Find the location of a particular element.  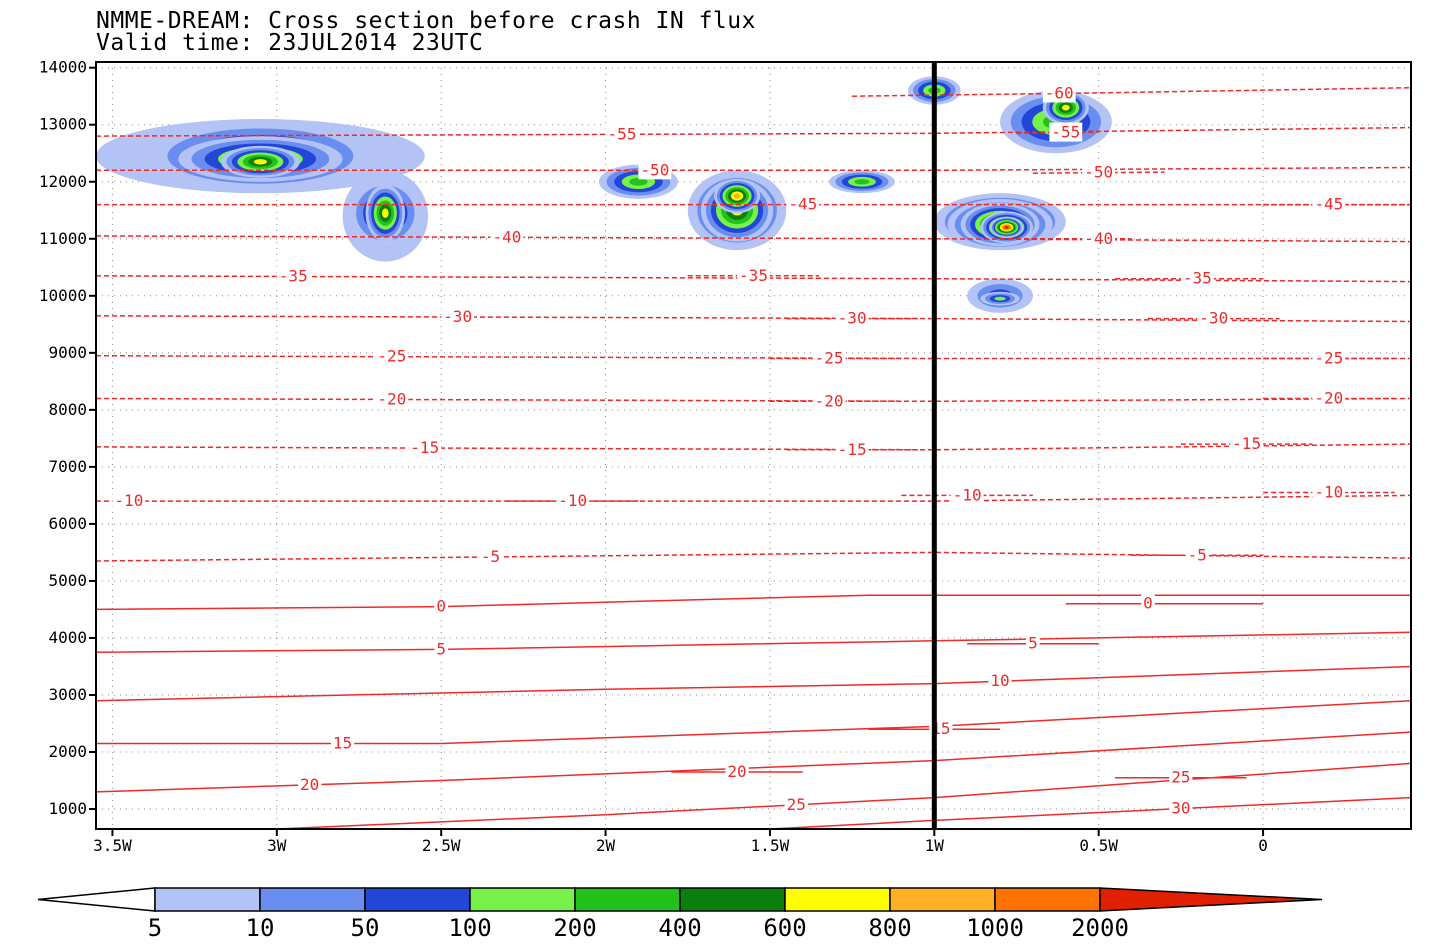

colorbar-label: 2000 is located at coordinates (1100, 928).